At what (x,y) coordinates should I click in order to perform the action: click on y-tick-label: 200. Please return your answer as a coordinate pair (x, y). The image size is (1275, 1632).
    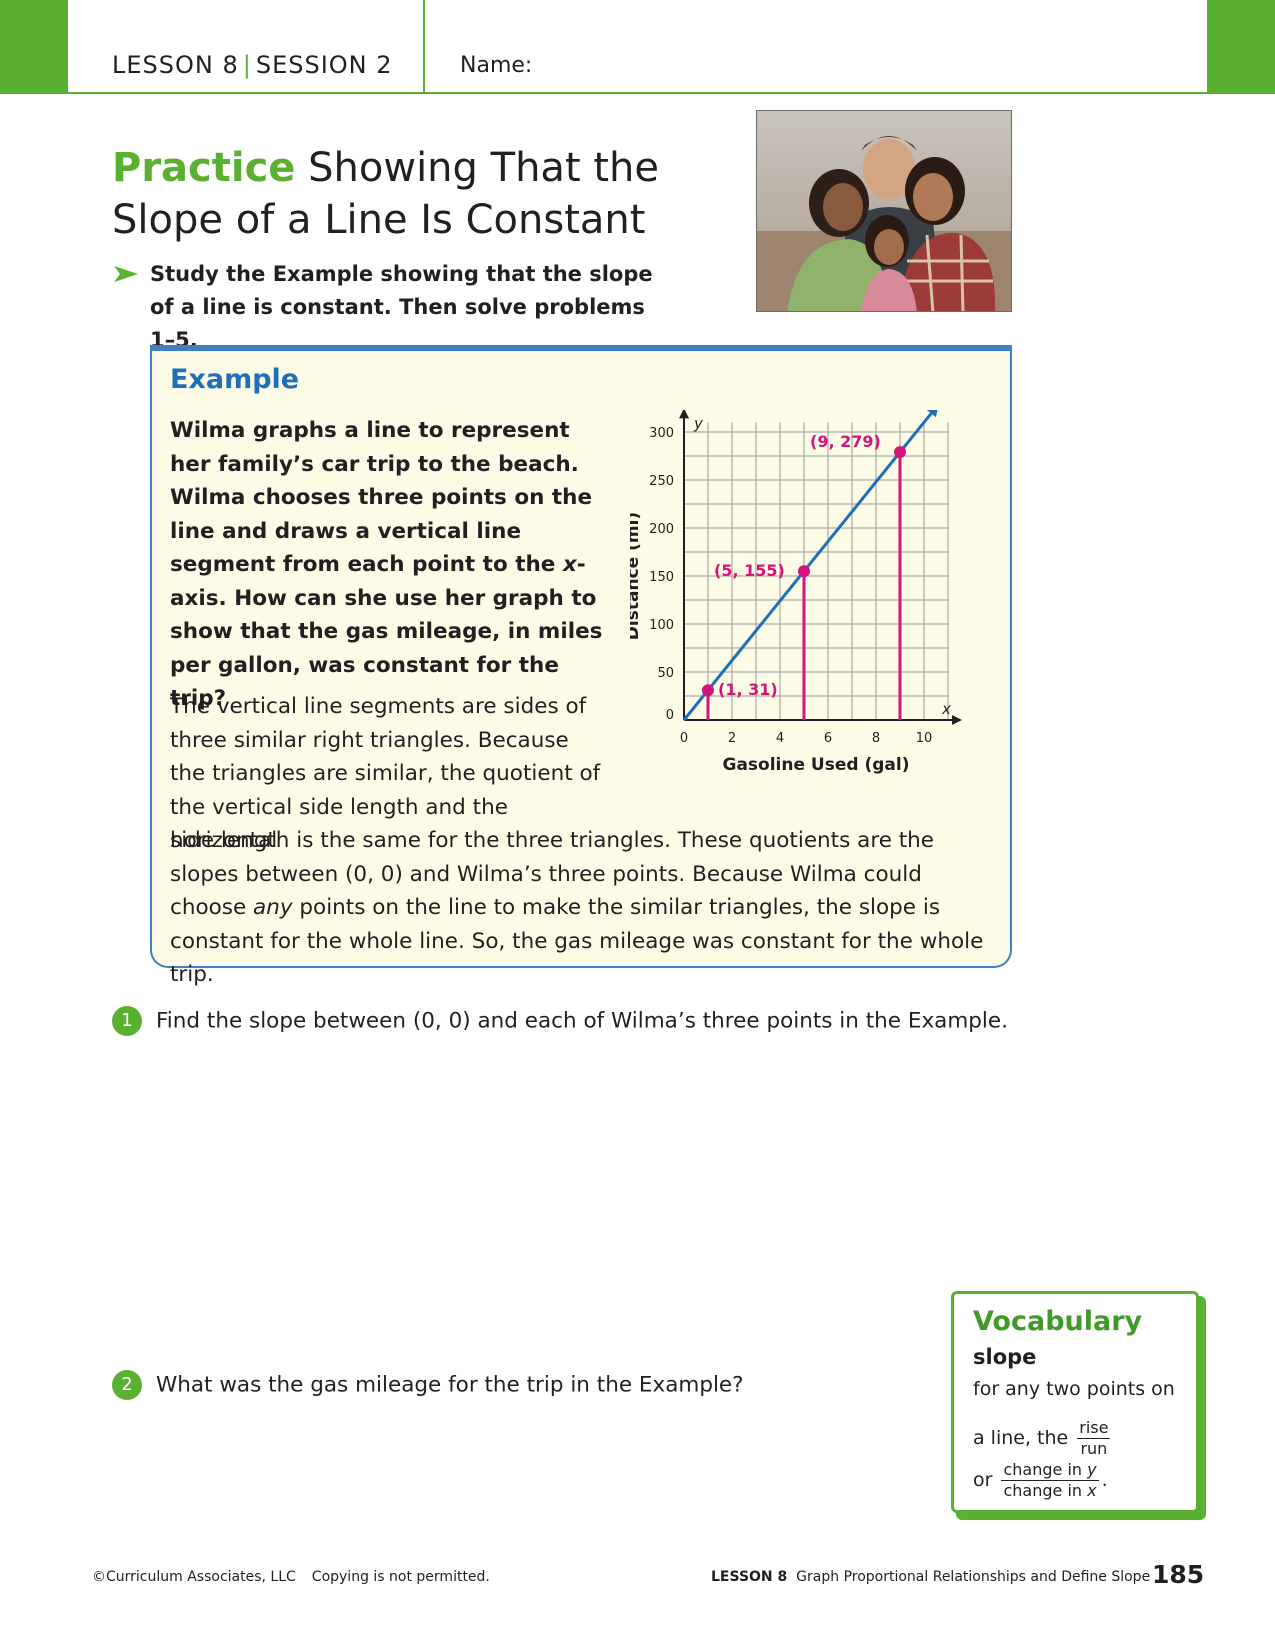
    Looking at the image, I should click on (661, 529).